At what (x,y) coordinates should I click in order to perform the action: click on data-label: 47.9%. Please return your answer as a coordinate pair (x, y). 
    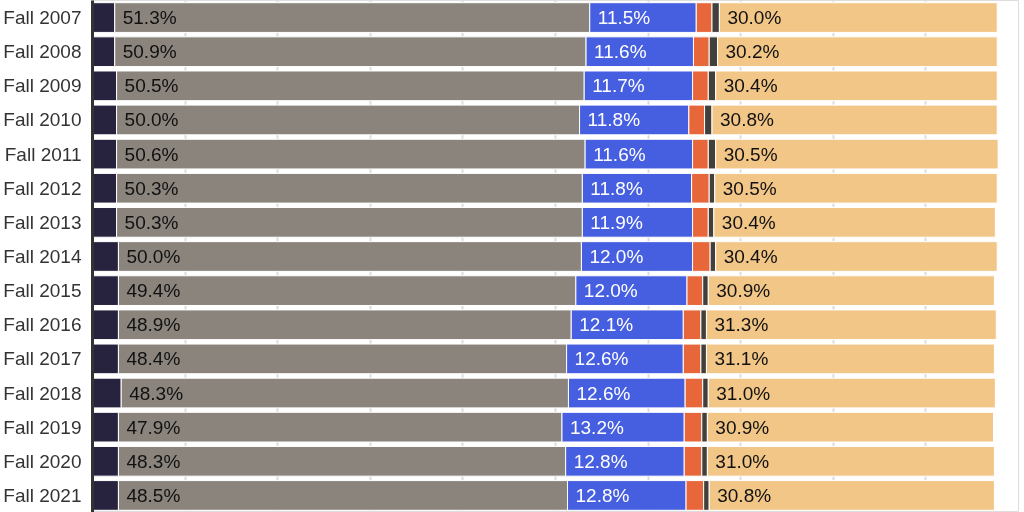
    Looking at the image, I should click on (153, 427).